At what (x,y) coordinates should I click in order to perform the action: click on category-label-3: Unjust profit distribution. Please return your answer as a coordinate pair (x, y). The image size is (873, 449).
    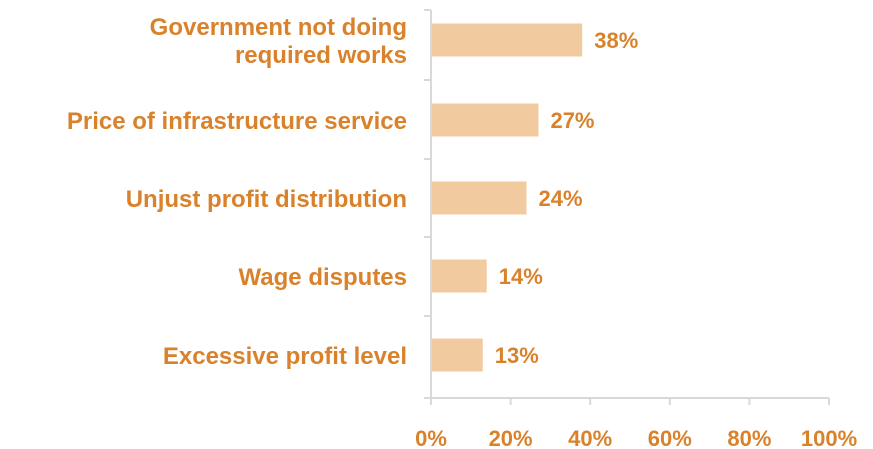
    Looking at the image, I should click on (266, 199).